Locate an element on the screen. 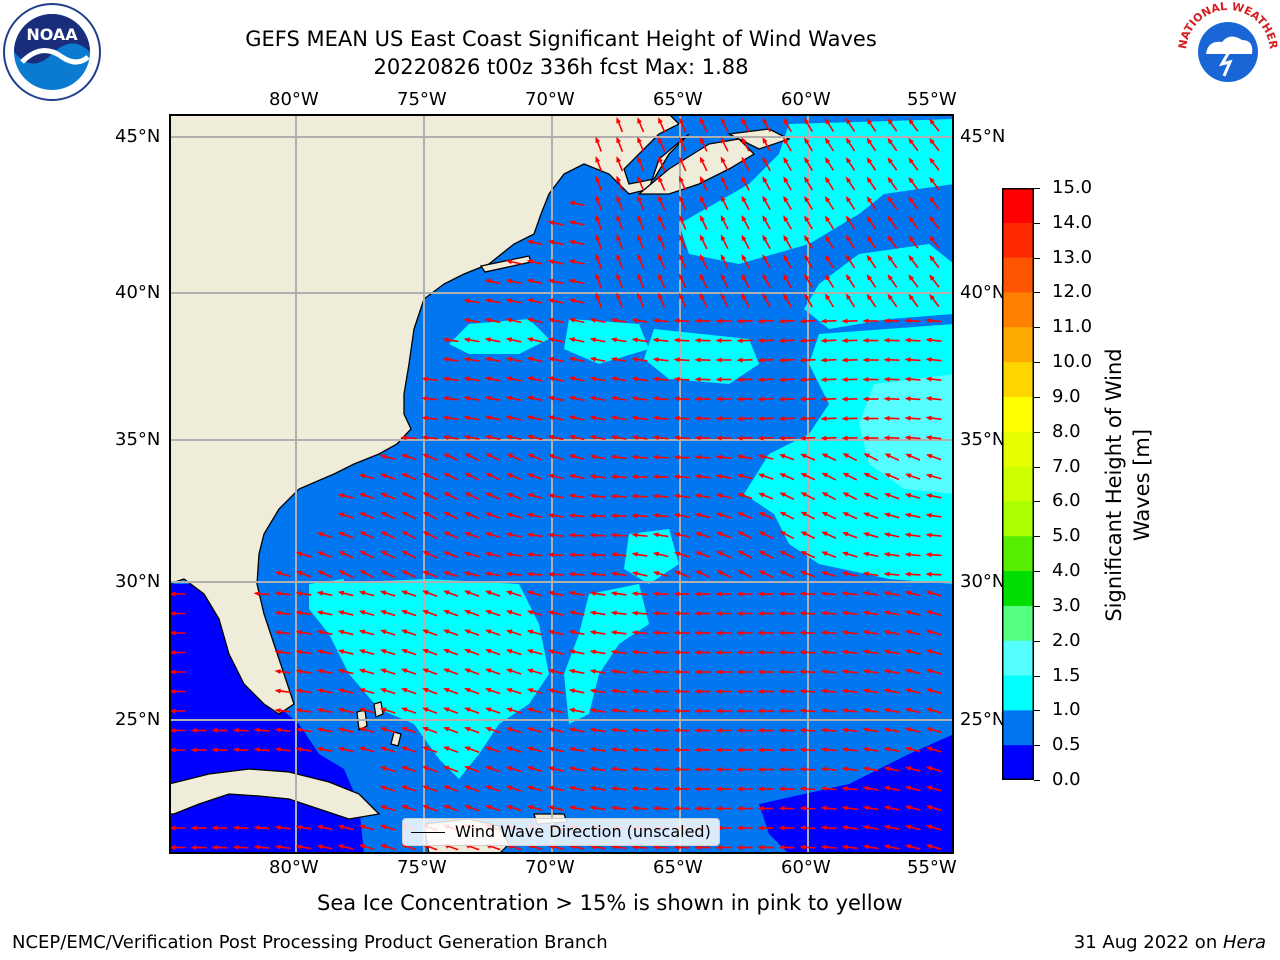 The width and height of the screenshot is (1280, 960). lon-label-top-65w: 65°W is located at coordinates (678, 99).